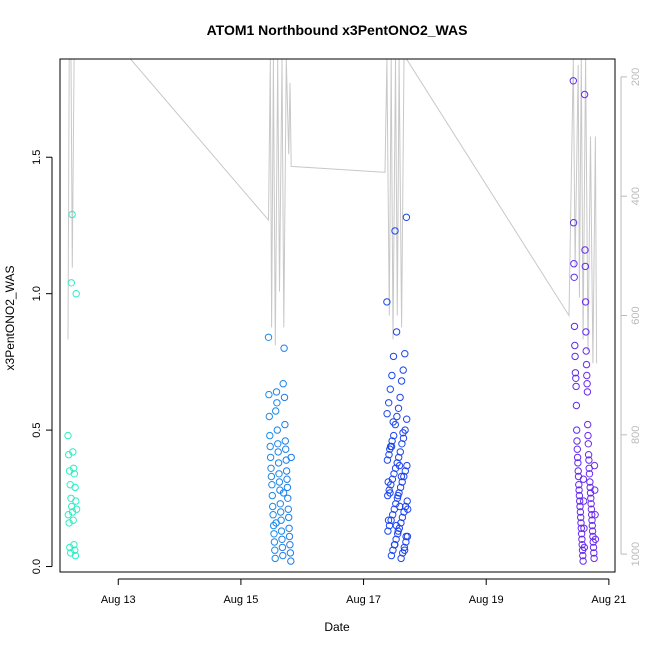 Image resolution: width=650 pixels, height=650 pixels. I want to click on secondary-y-axis: 200 400 600 800 1000, so click(631, 317).